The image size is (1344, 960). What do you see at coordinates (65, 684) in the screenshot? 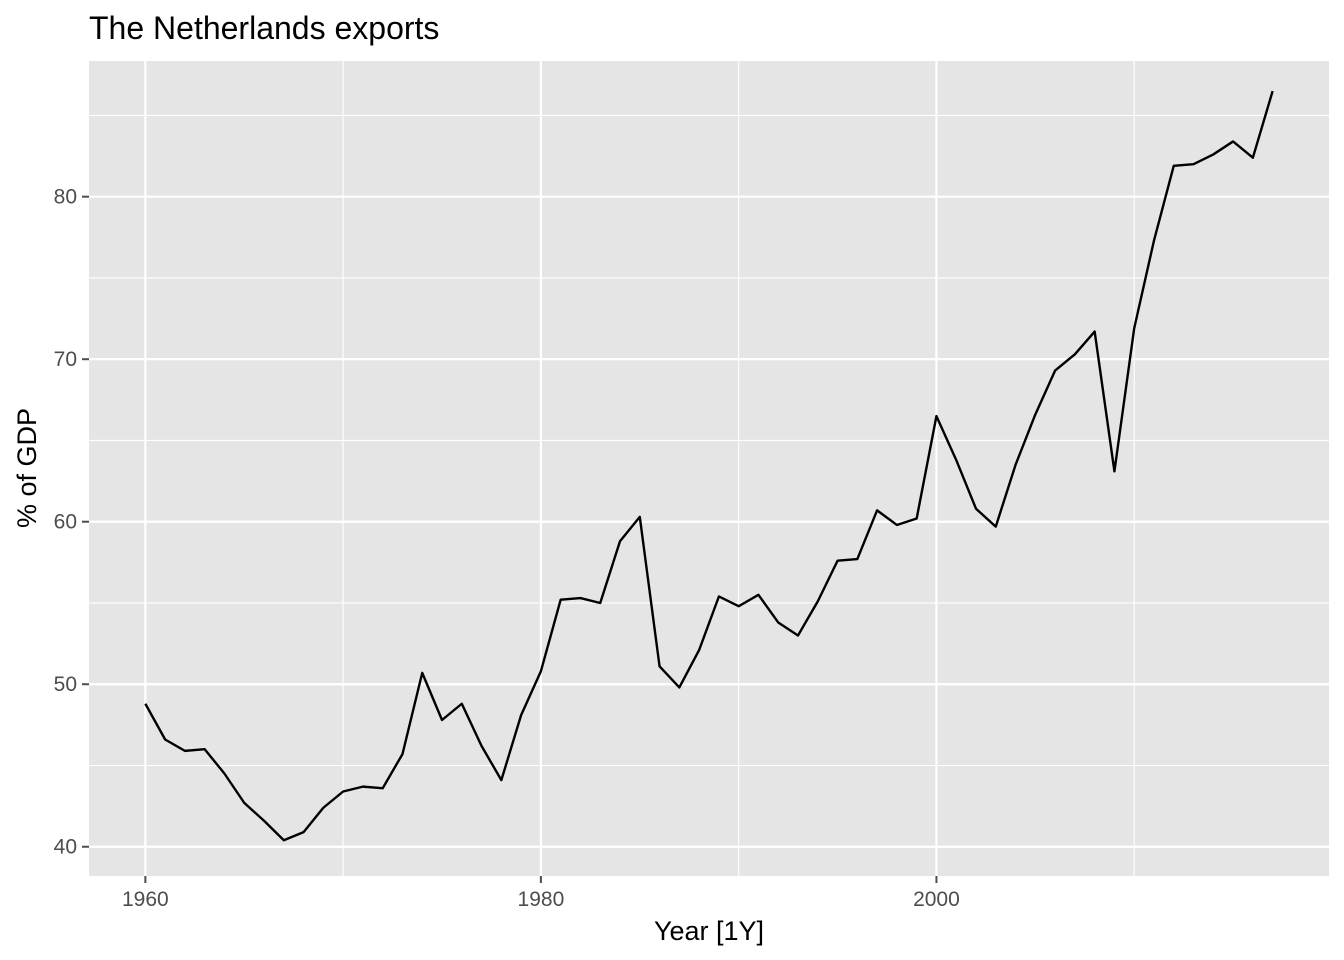
I see `y-tick-label: 50` at bounding box center [65, 684].